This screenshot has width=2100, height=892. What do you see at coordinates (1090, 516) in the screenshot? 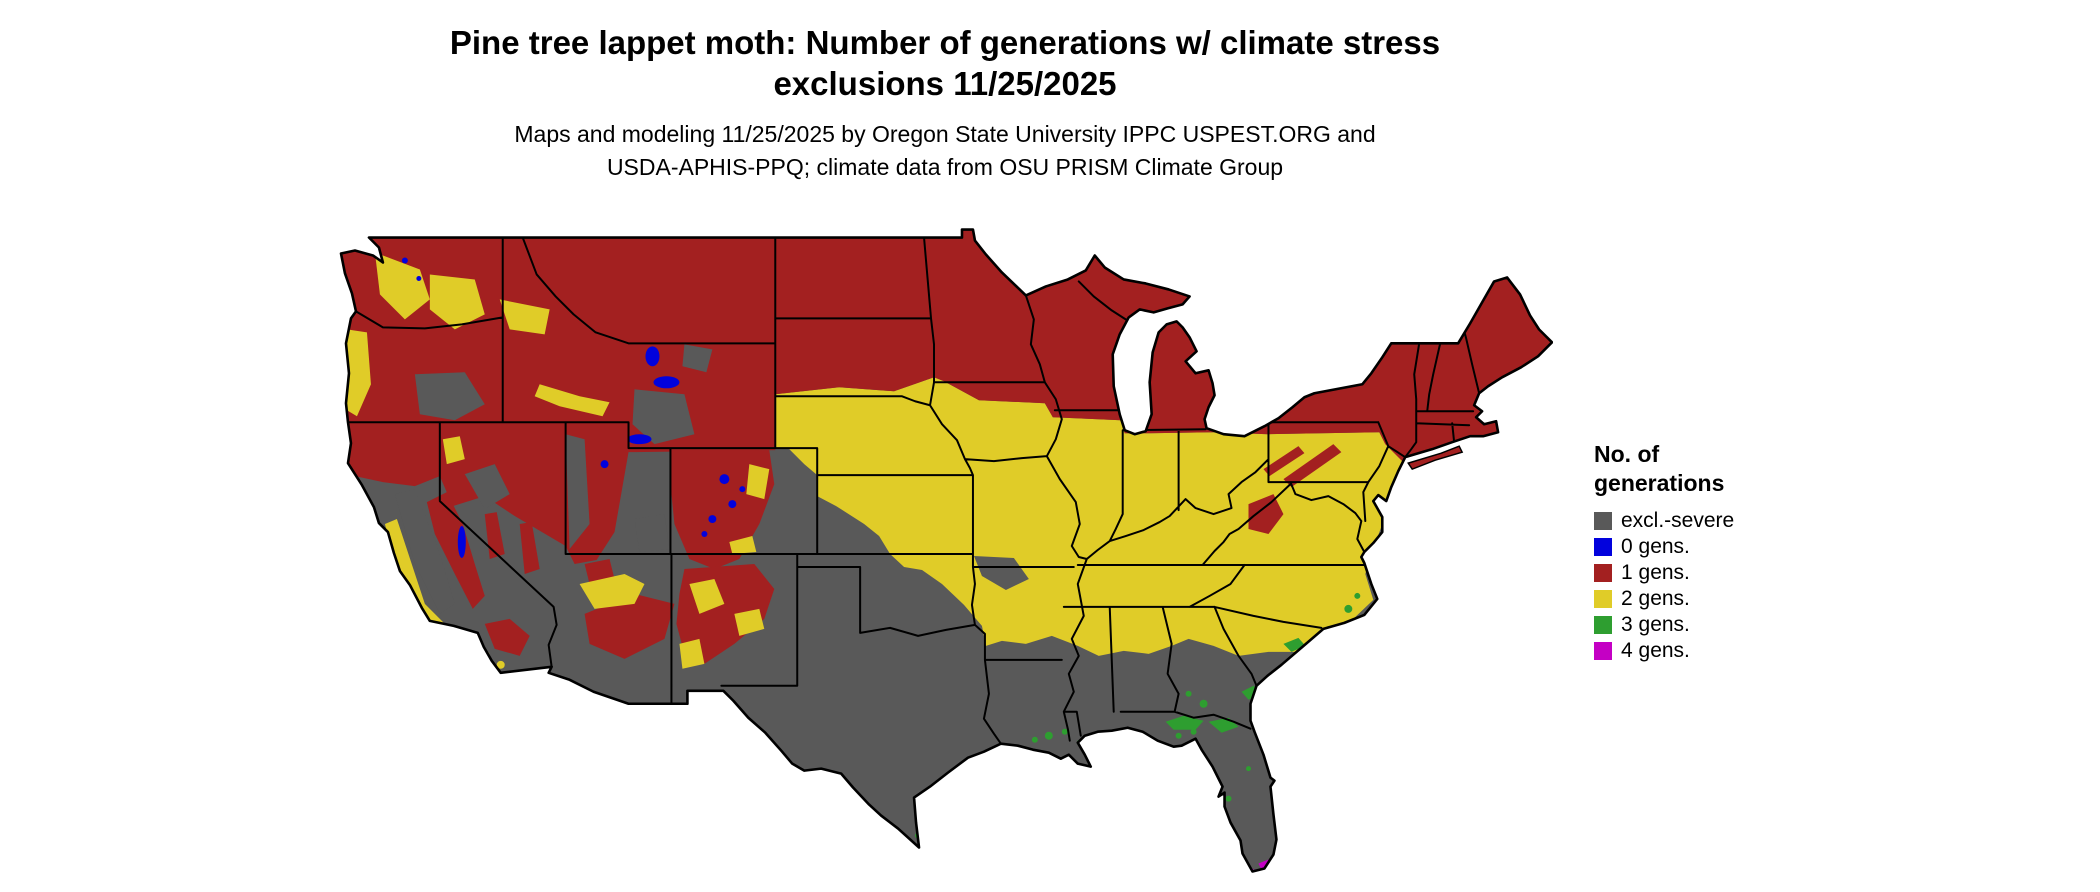
I see `map-region-2-gens` at bounding box center [1090, 516].